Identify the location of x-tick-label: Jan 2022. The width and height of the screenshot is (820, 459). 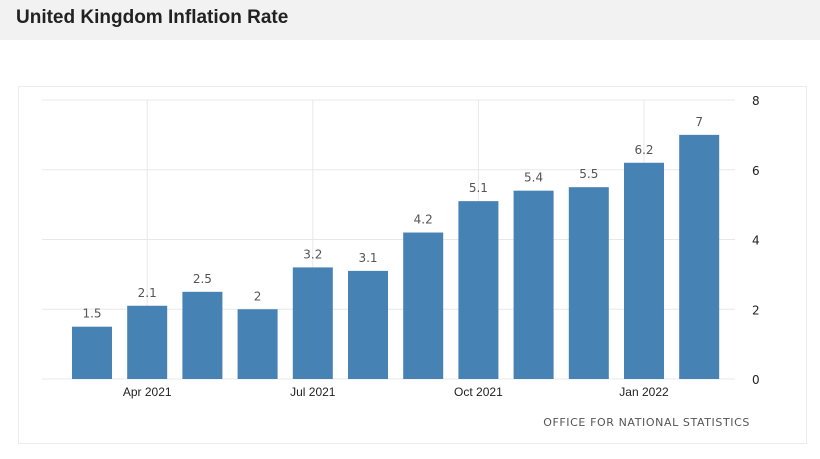
(644, 392).